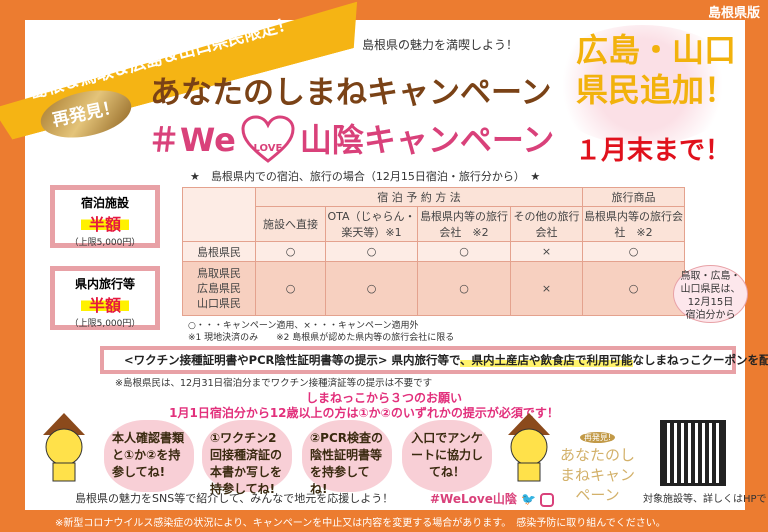 This screenshot has height=532, width=768. I want to click on discount-box-travel: 県内旅行等 半額 （上限5,000円）, so click(105, 298).